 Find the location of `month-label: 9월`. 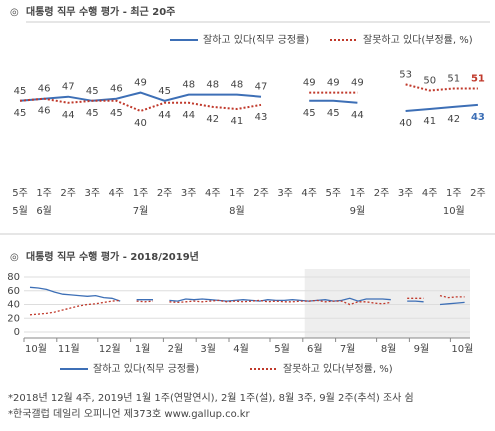

month-label: 9월 is located at coordinates (358, 211).